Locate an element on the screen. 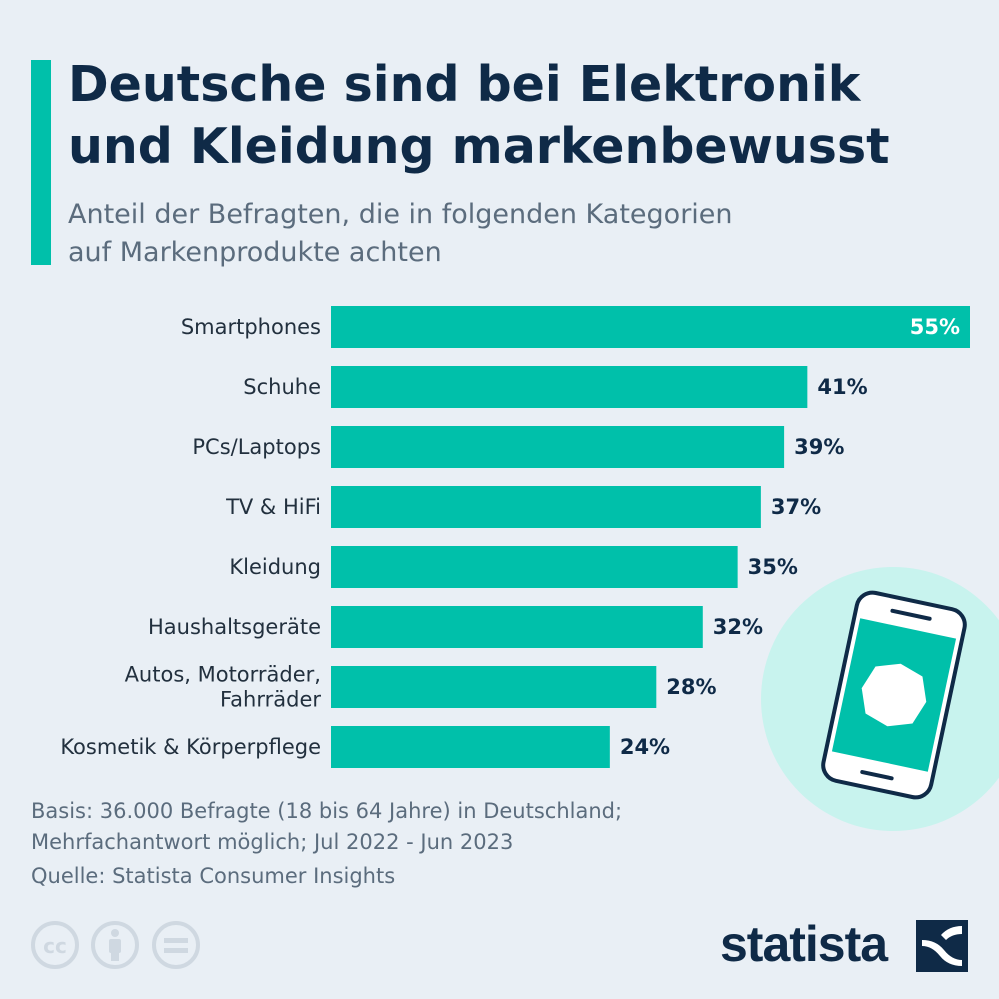 This screenshot has height=999, width=999. subtitle-line: auf Markenprodukte achten is located at coordinates (255, 252).